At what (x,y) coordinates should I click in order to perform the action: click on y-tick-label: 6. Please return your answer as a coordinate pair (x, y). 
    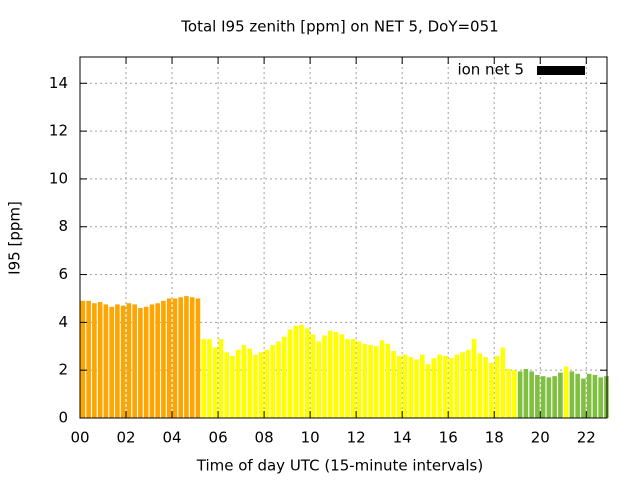
    Looking at the image, I should click on (63, 274).